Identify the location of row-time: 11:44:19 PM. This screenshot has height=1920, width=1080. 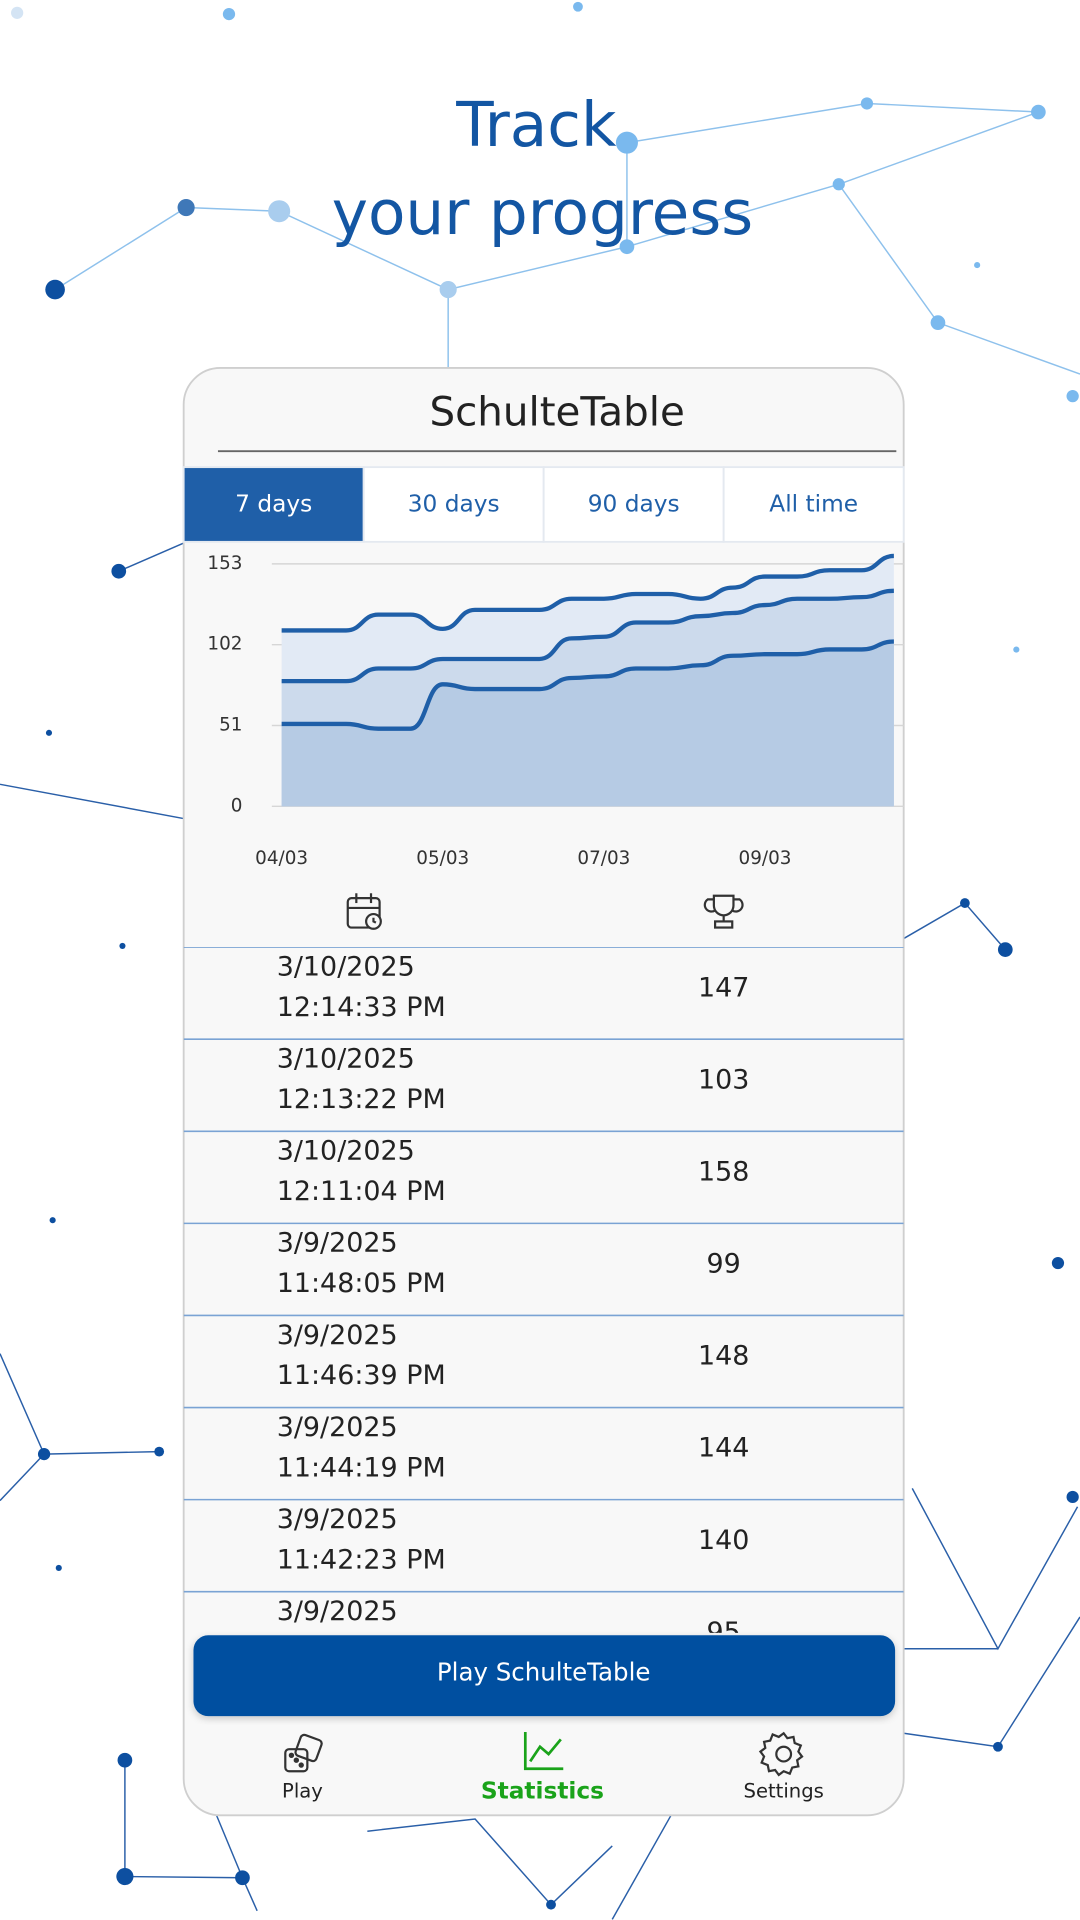
(361, 1467).